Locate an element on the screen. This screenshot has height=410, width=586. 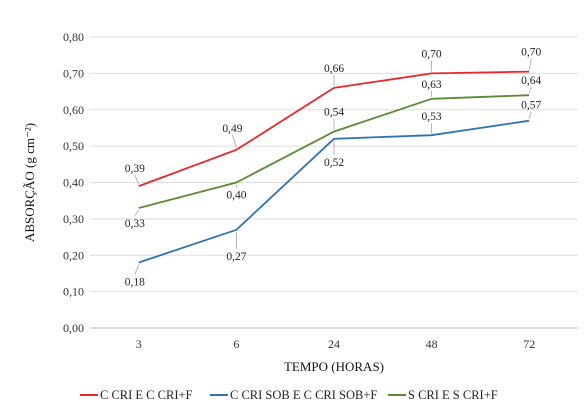
y-tick-label: 0,30 is located at coordinates (73, 219).